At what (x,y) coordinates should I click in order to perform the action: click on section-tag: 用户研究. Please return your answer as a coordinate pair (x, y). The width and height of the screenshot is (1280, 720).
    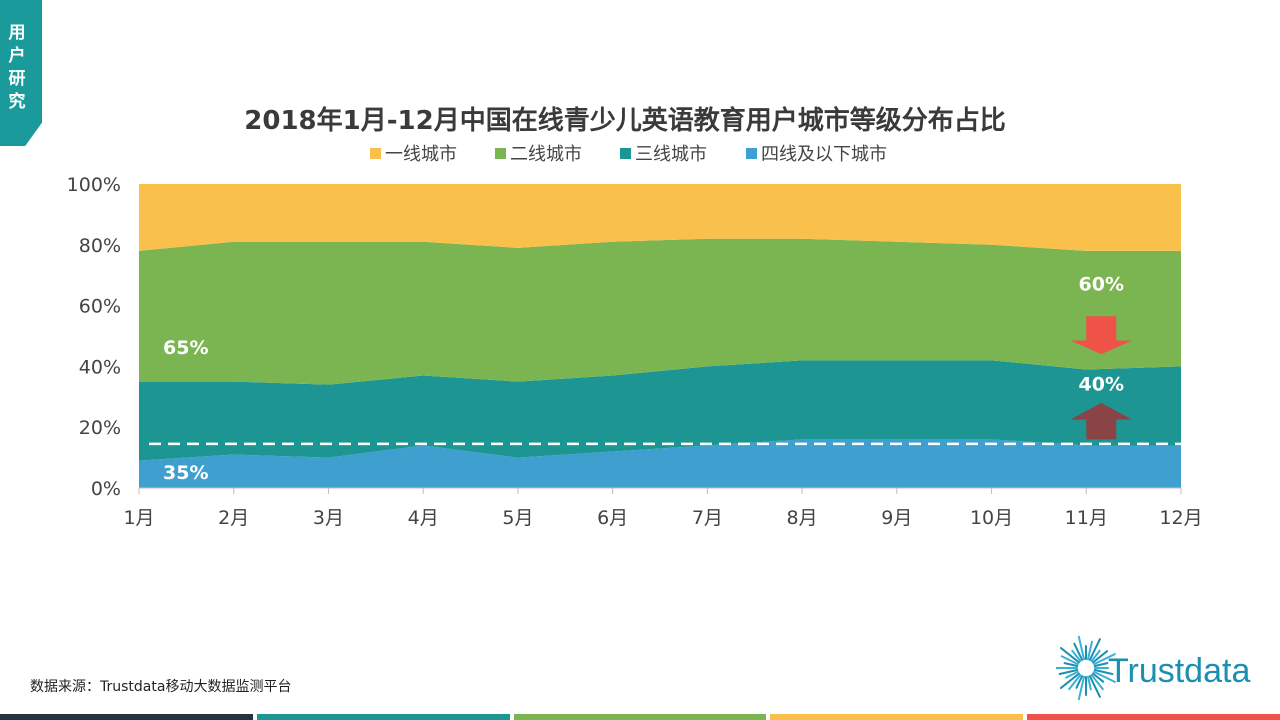
    Looking at the image, I should click on (21, 73).